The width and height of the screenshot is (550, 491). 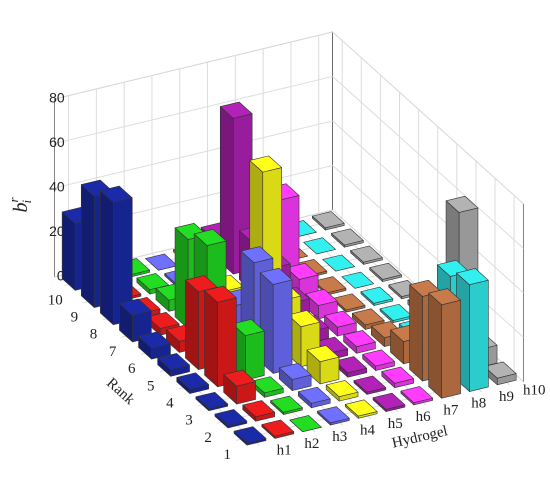 What do you see at coordinates (170, 404) in the screenshot?
I see `y-tick-label: 4` at bounding box center [170, 404].